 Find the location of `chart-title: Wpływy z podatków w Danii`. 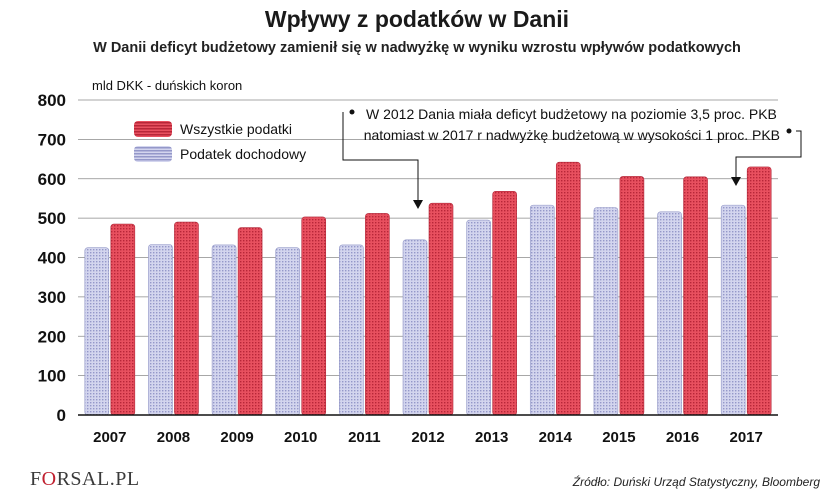

chart-title: Wpływy z podatków w Danii is located at coordinates (417, 19).